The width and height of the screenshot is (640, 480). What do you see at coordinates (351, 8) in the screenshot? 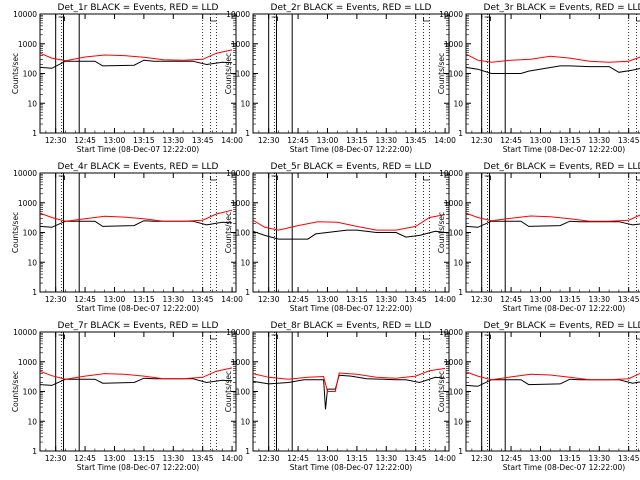
I see `panel-title: Det_2r BLACK = Events, RED = LLD` at bounding box center [351, 8].